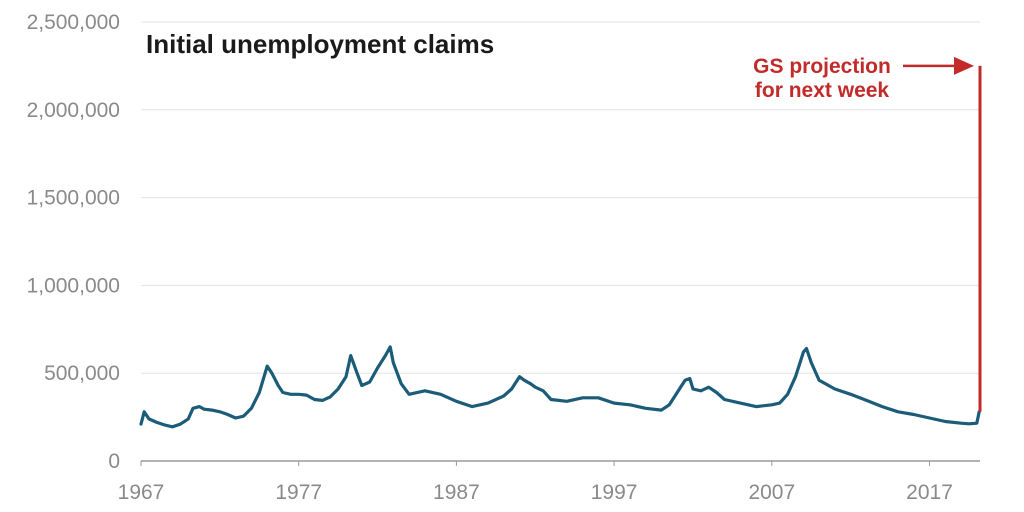 The height and width of the screenshot is (512, 1024). I want to click on series-line-initial-claims, so click(560, 387).